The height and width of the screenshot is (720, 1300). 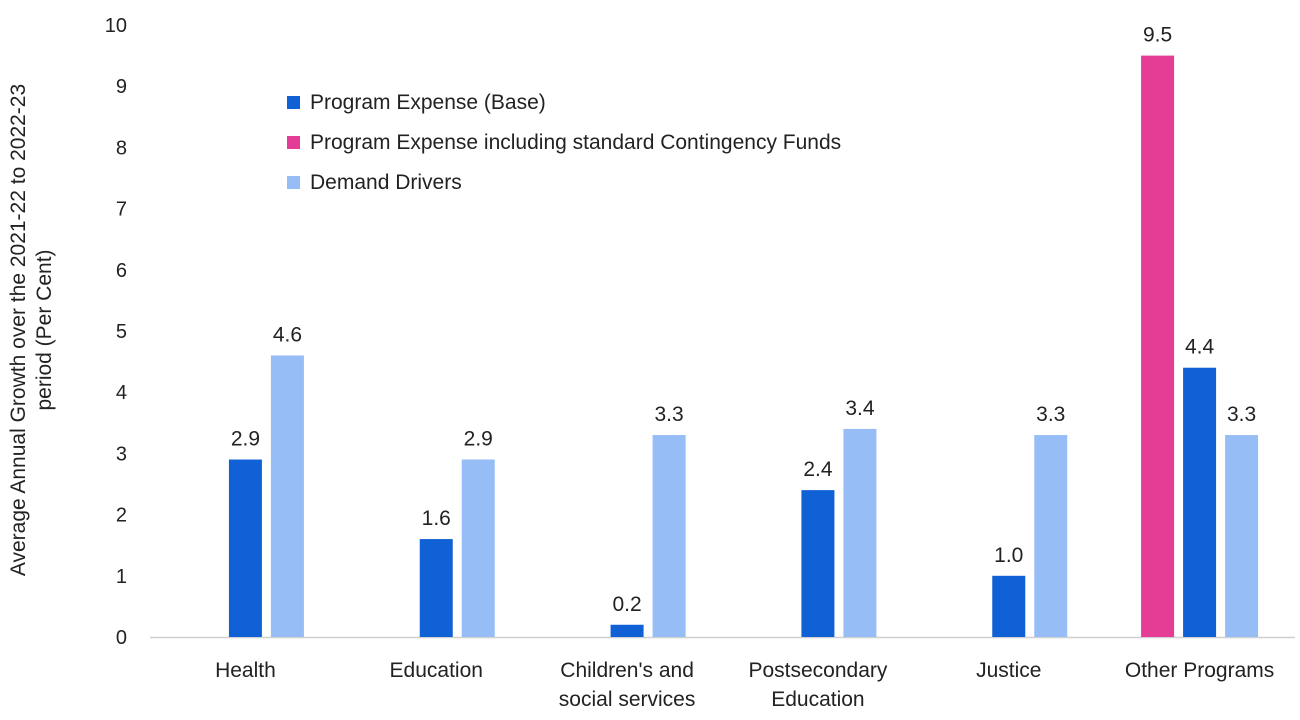 What do you see at coordinates (121, 393) in the screenshot?
I see `y-tick-label: 4` at bounding box center [121, 393].